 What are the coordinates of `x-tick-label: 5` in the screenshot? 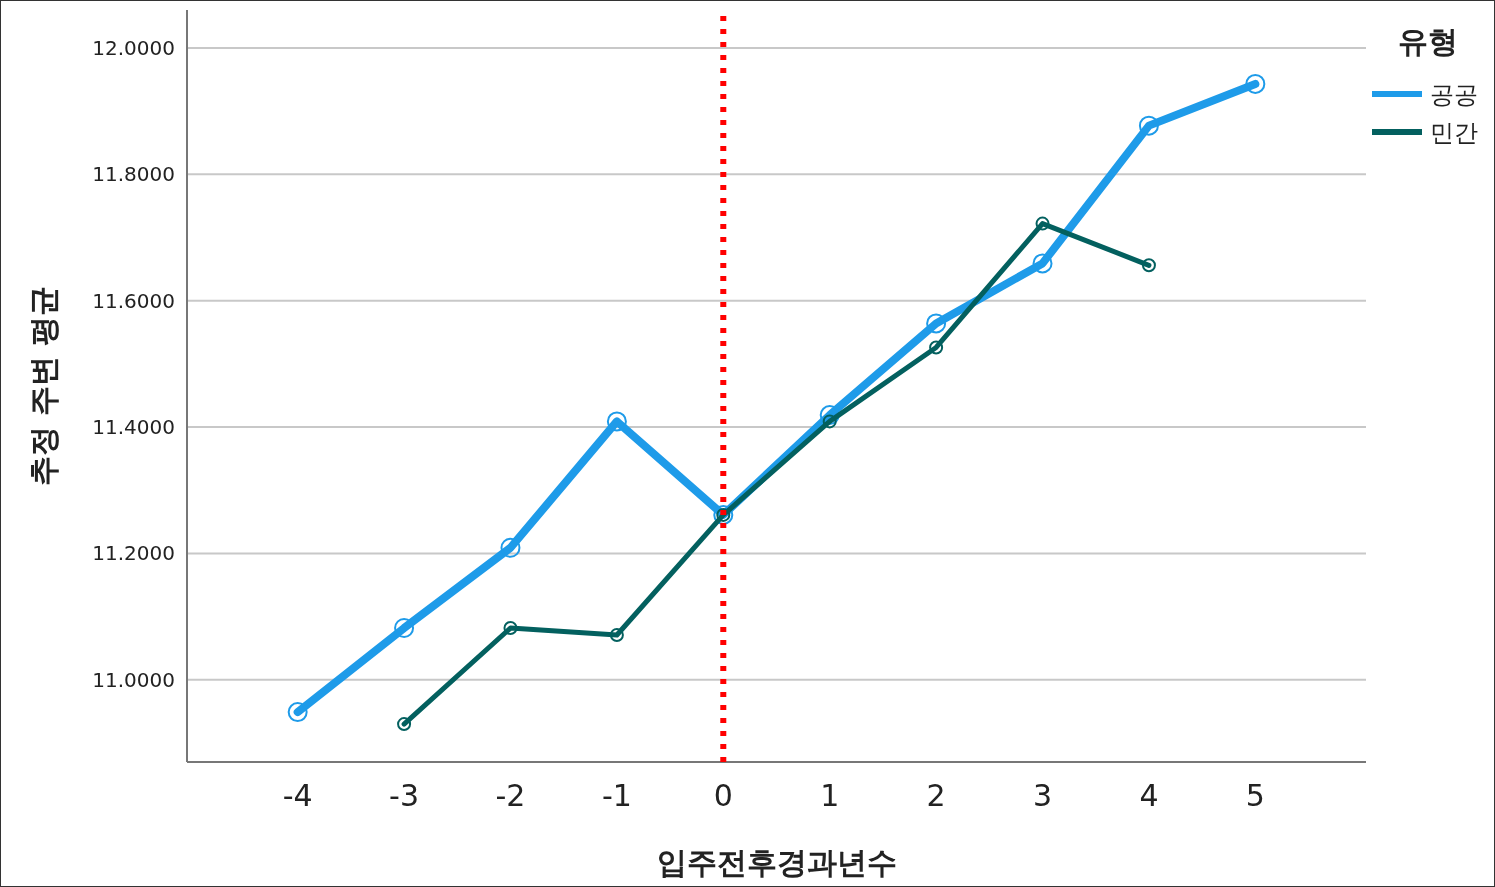 It's located at (1255, 795).